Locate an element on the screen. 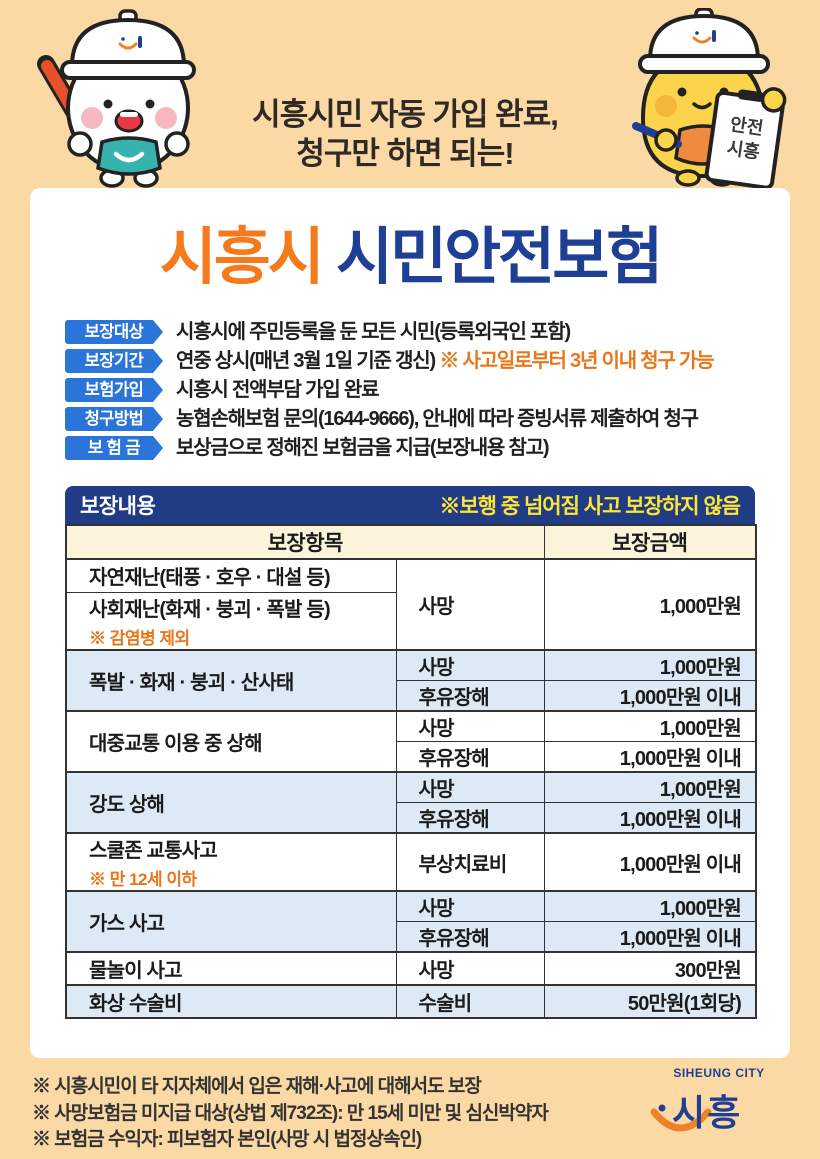  info-text-value: 시흥시 전액부담 가입 완료 is located at coordinates (277, 390).